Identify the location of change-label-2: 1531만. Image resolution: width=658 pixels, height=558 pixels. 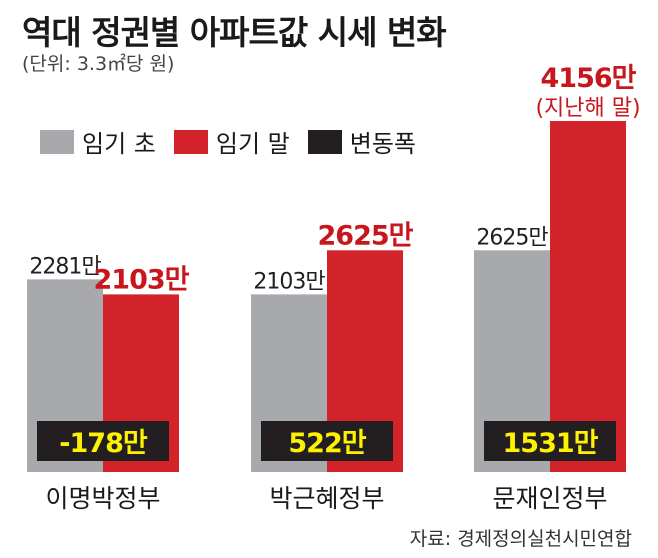
(551, 443).